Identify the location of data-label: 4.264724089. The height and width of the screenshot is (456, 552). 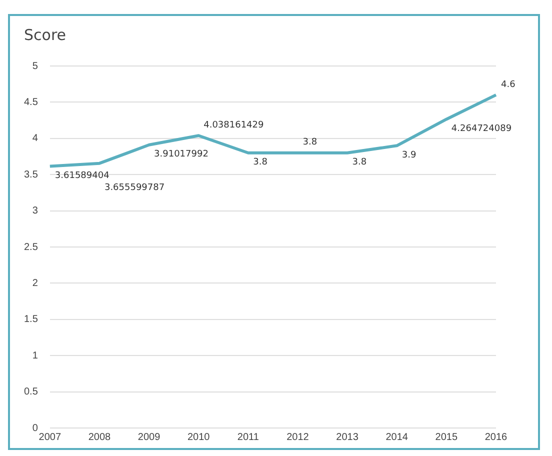
(481, 129).